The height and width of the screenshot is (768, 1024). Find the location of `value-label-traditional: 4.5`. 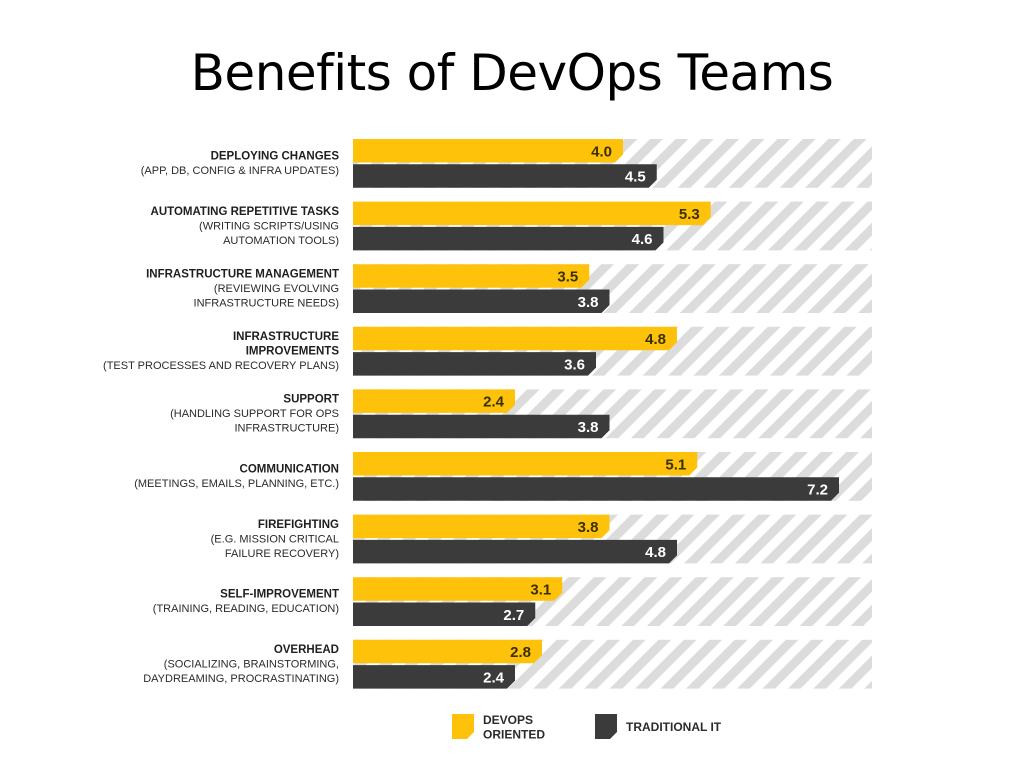

value-label-traditional: 4.5 is located at coordinates (635, 177).